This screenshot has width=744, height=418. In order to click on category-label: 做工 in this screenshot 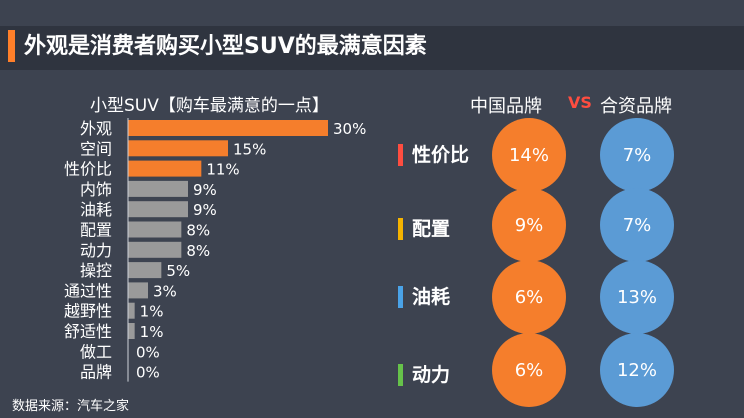, I will do `click(96, 351)`.